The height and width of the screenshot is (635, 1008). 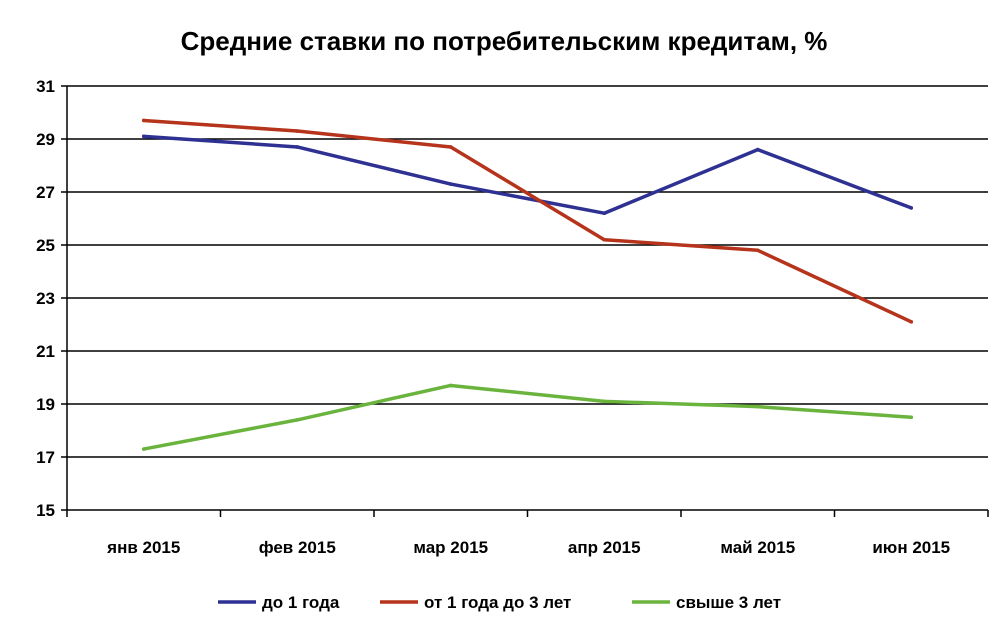 I want to click on y-tick-label: 23, so click(x=45, y=298).